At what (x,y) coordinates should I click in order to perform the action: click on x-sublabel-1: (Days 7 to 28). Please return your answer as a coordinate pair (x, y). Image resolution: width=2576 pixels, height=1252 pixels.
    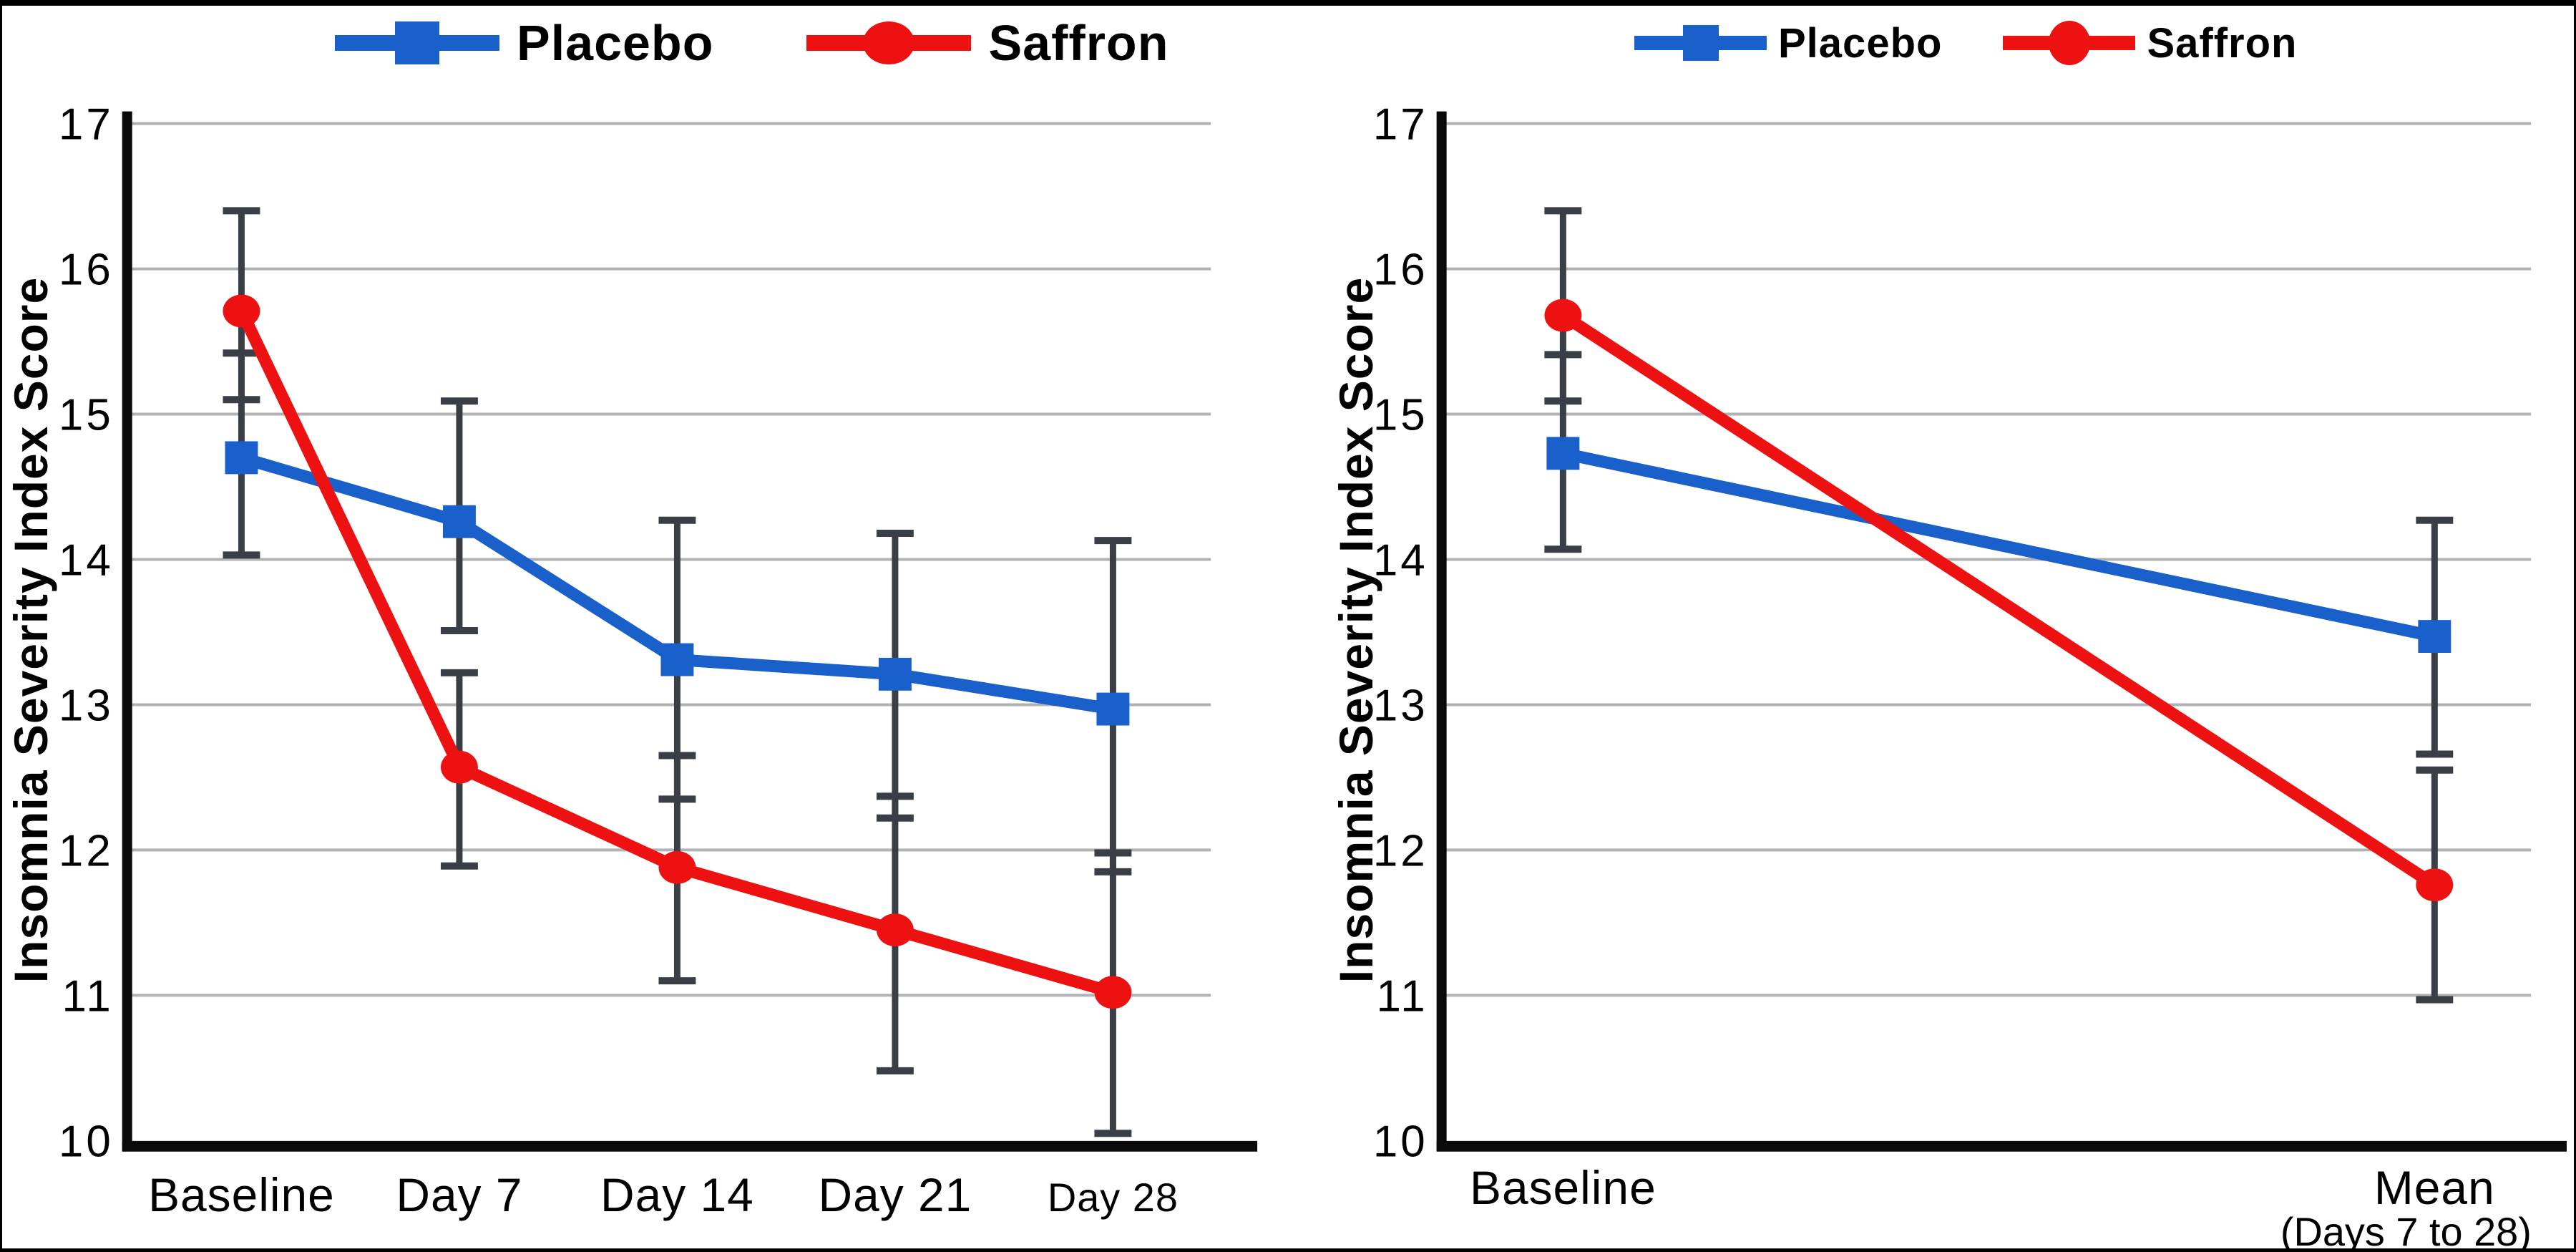
    Looking at the image, I should click on (2406, 1228).